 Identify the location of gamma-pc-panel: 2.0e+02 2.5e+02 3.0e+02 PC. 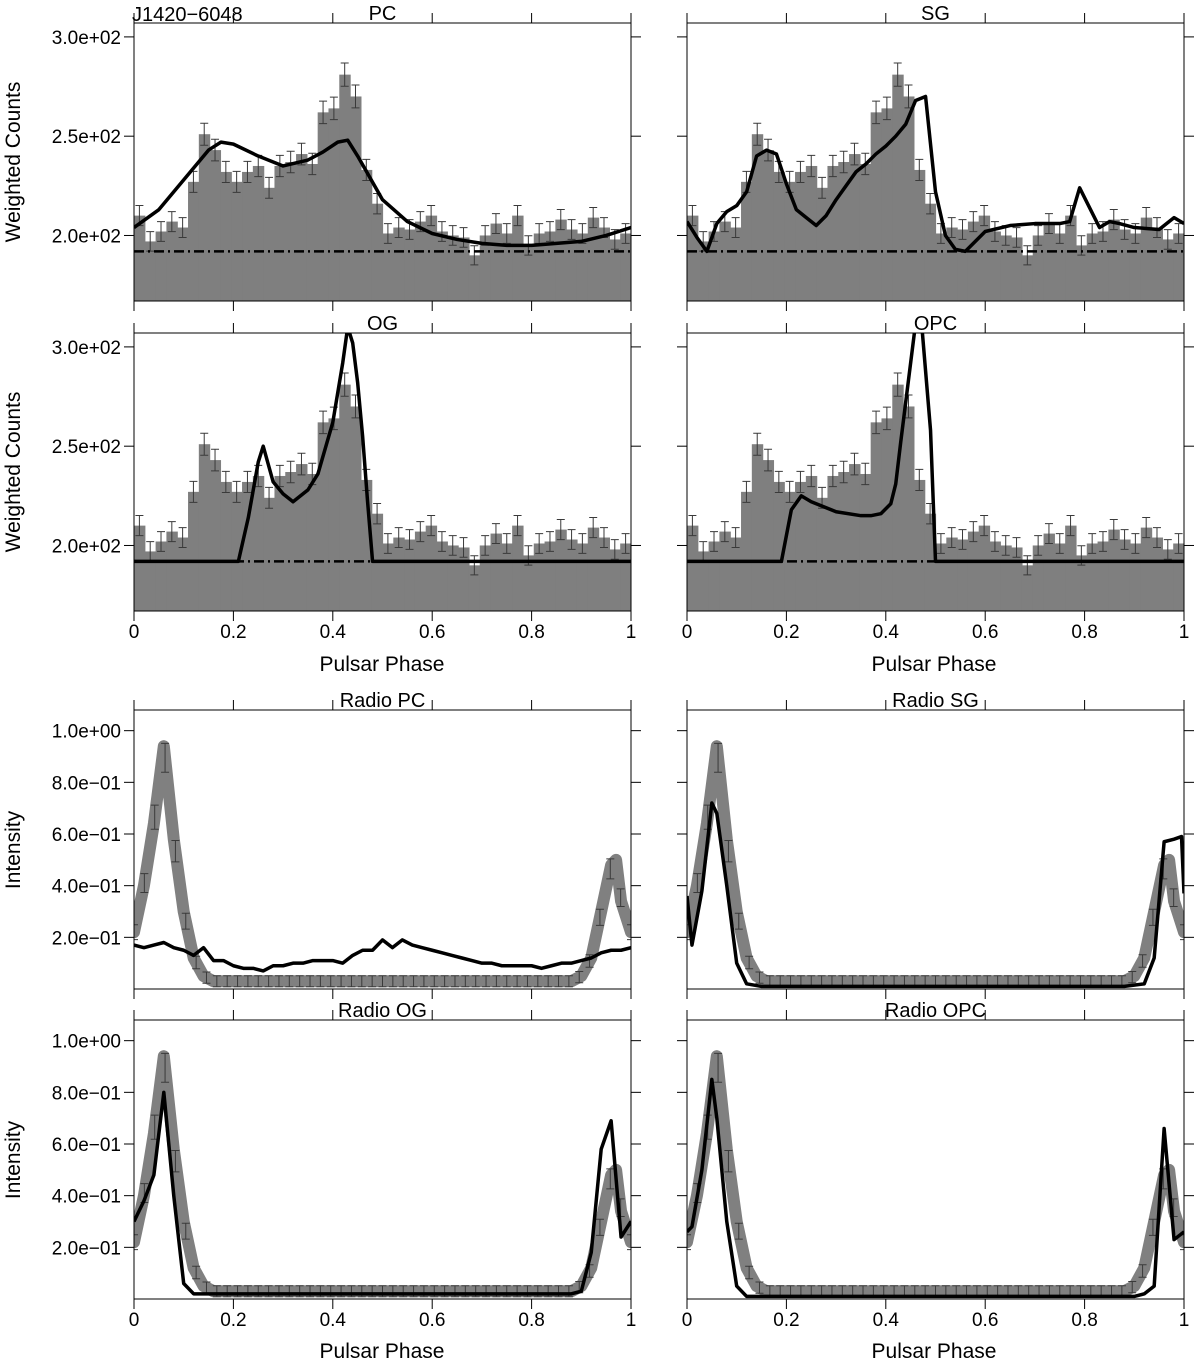
(346, 157).